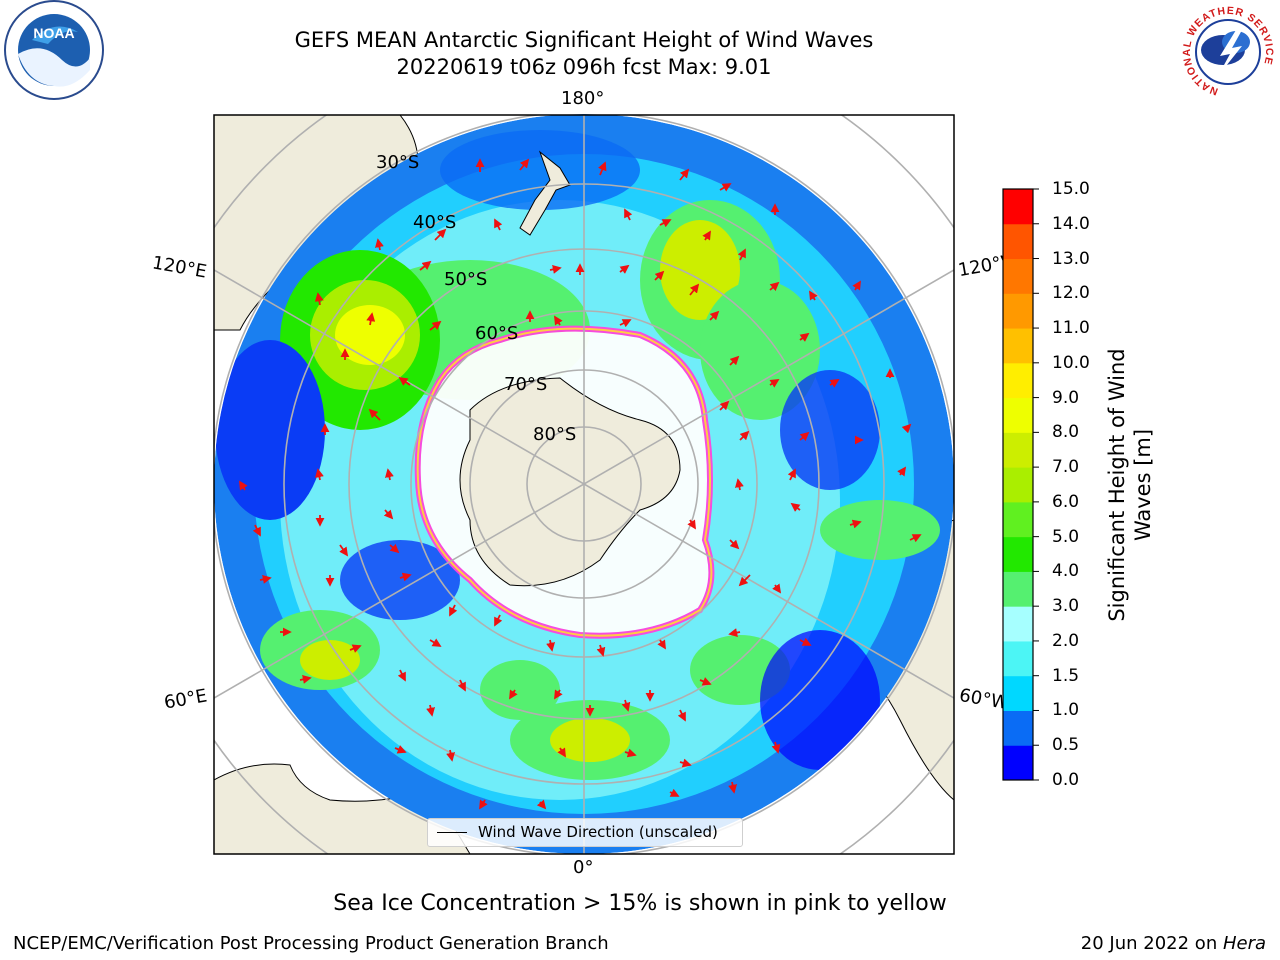  Describe the element at coordinates (1071, 258) in the screenshot. I see `colorbar-tick-label: 13.0` at that location.